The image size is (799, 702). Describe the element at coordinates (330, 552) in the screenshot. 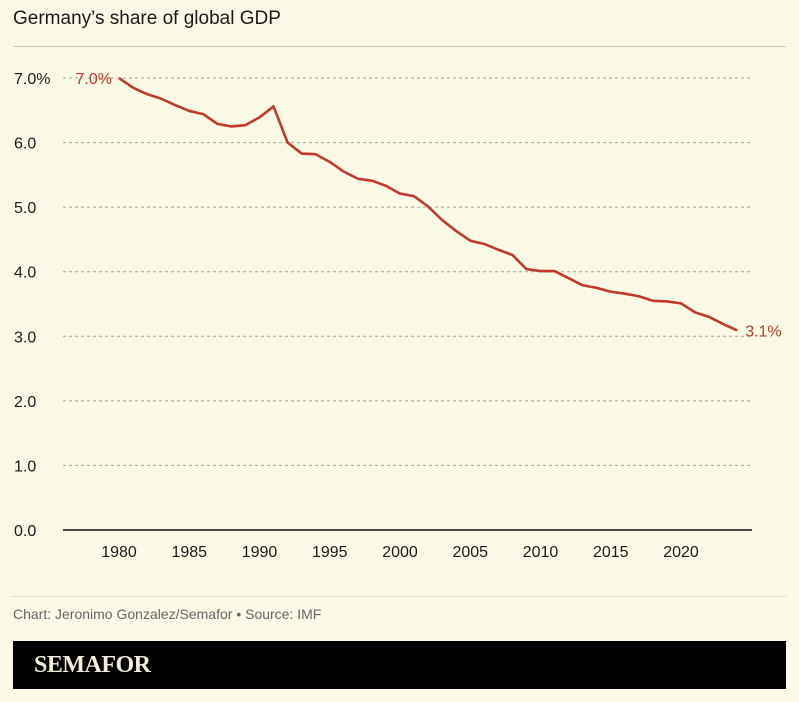

I see `x-tick-label: 1995` at that location.